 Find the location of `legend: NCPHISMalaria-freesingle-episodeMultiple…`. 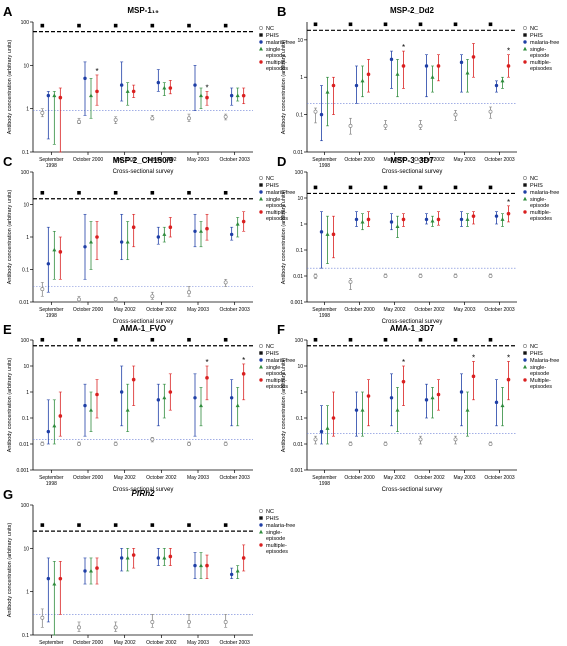

legend: NCPHISMalaria-freesingle-episodeMultiple… is located at coordinates (541, 367).